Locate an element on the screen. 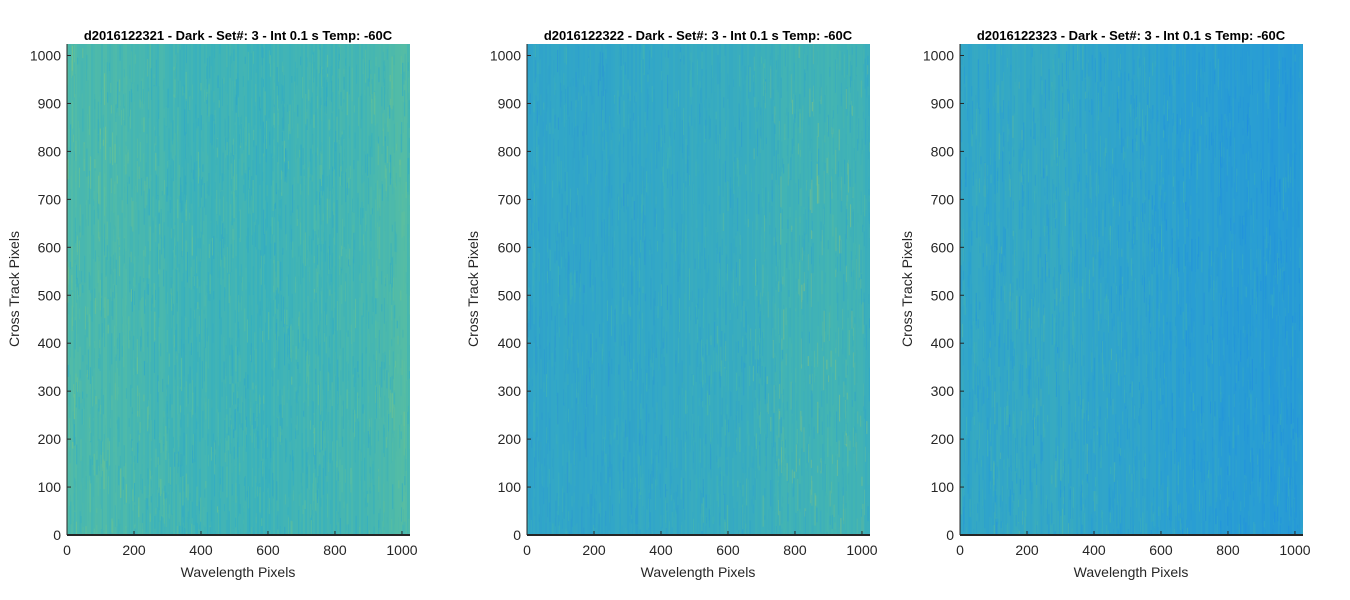 This screenshot has height=600, width=1350. panel-3-y-axis-label: Cross Track Pixels is located at coordinates (907, 289).